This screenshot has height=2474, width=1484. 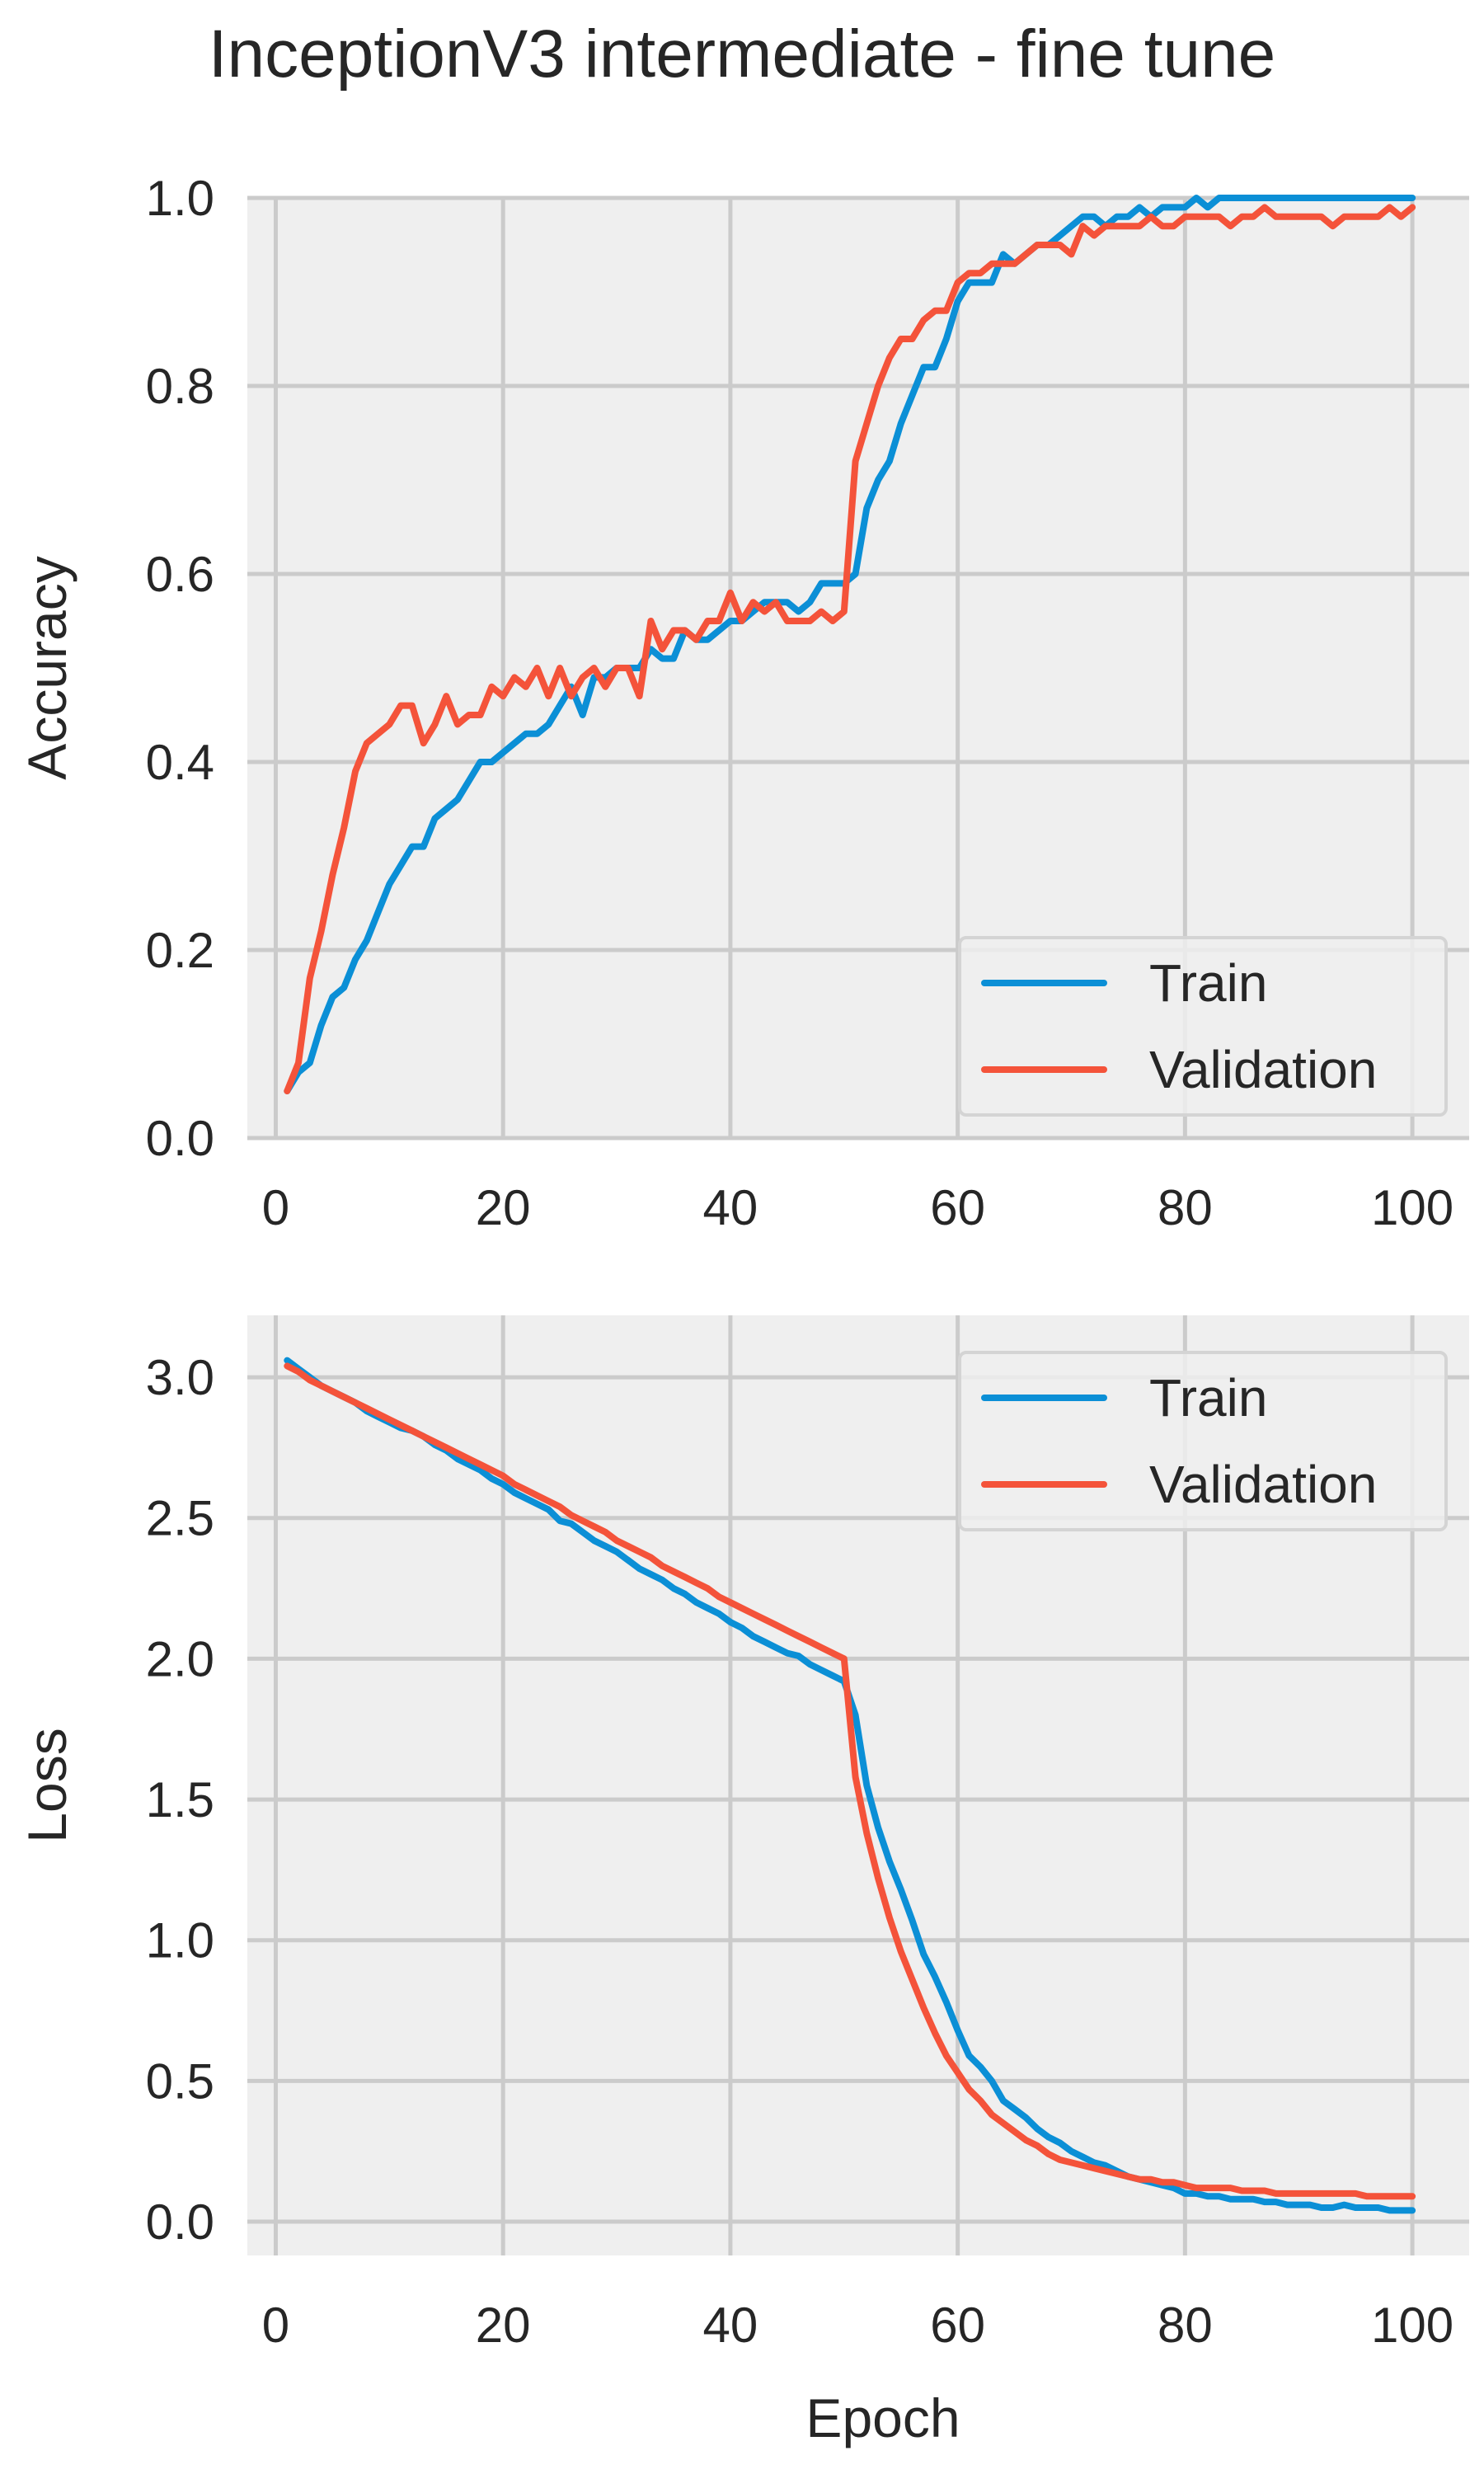 What do you see at coordinates (180, 2081) in the screenshot?
I see `y-tick-label: 0.5` at bounding box center [180, 2081].